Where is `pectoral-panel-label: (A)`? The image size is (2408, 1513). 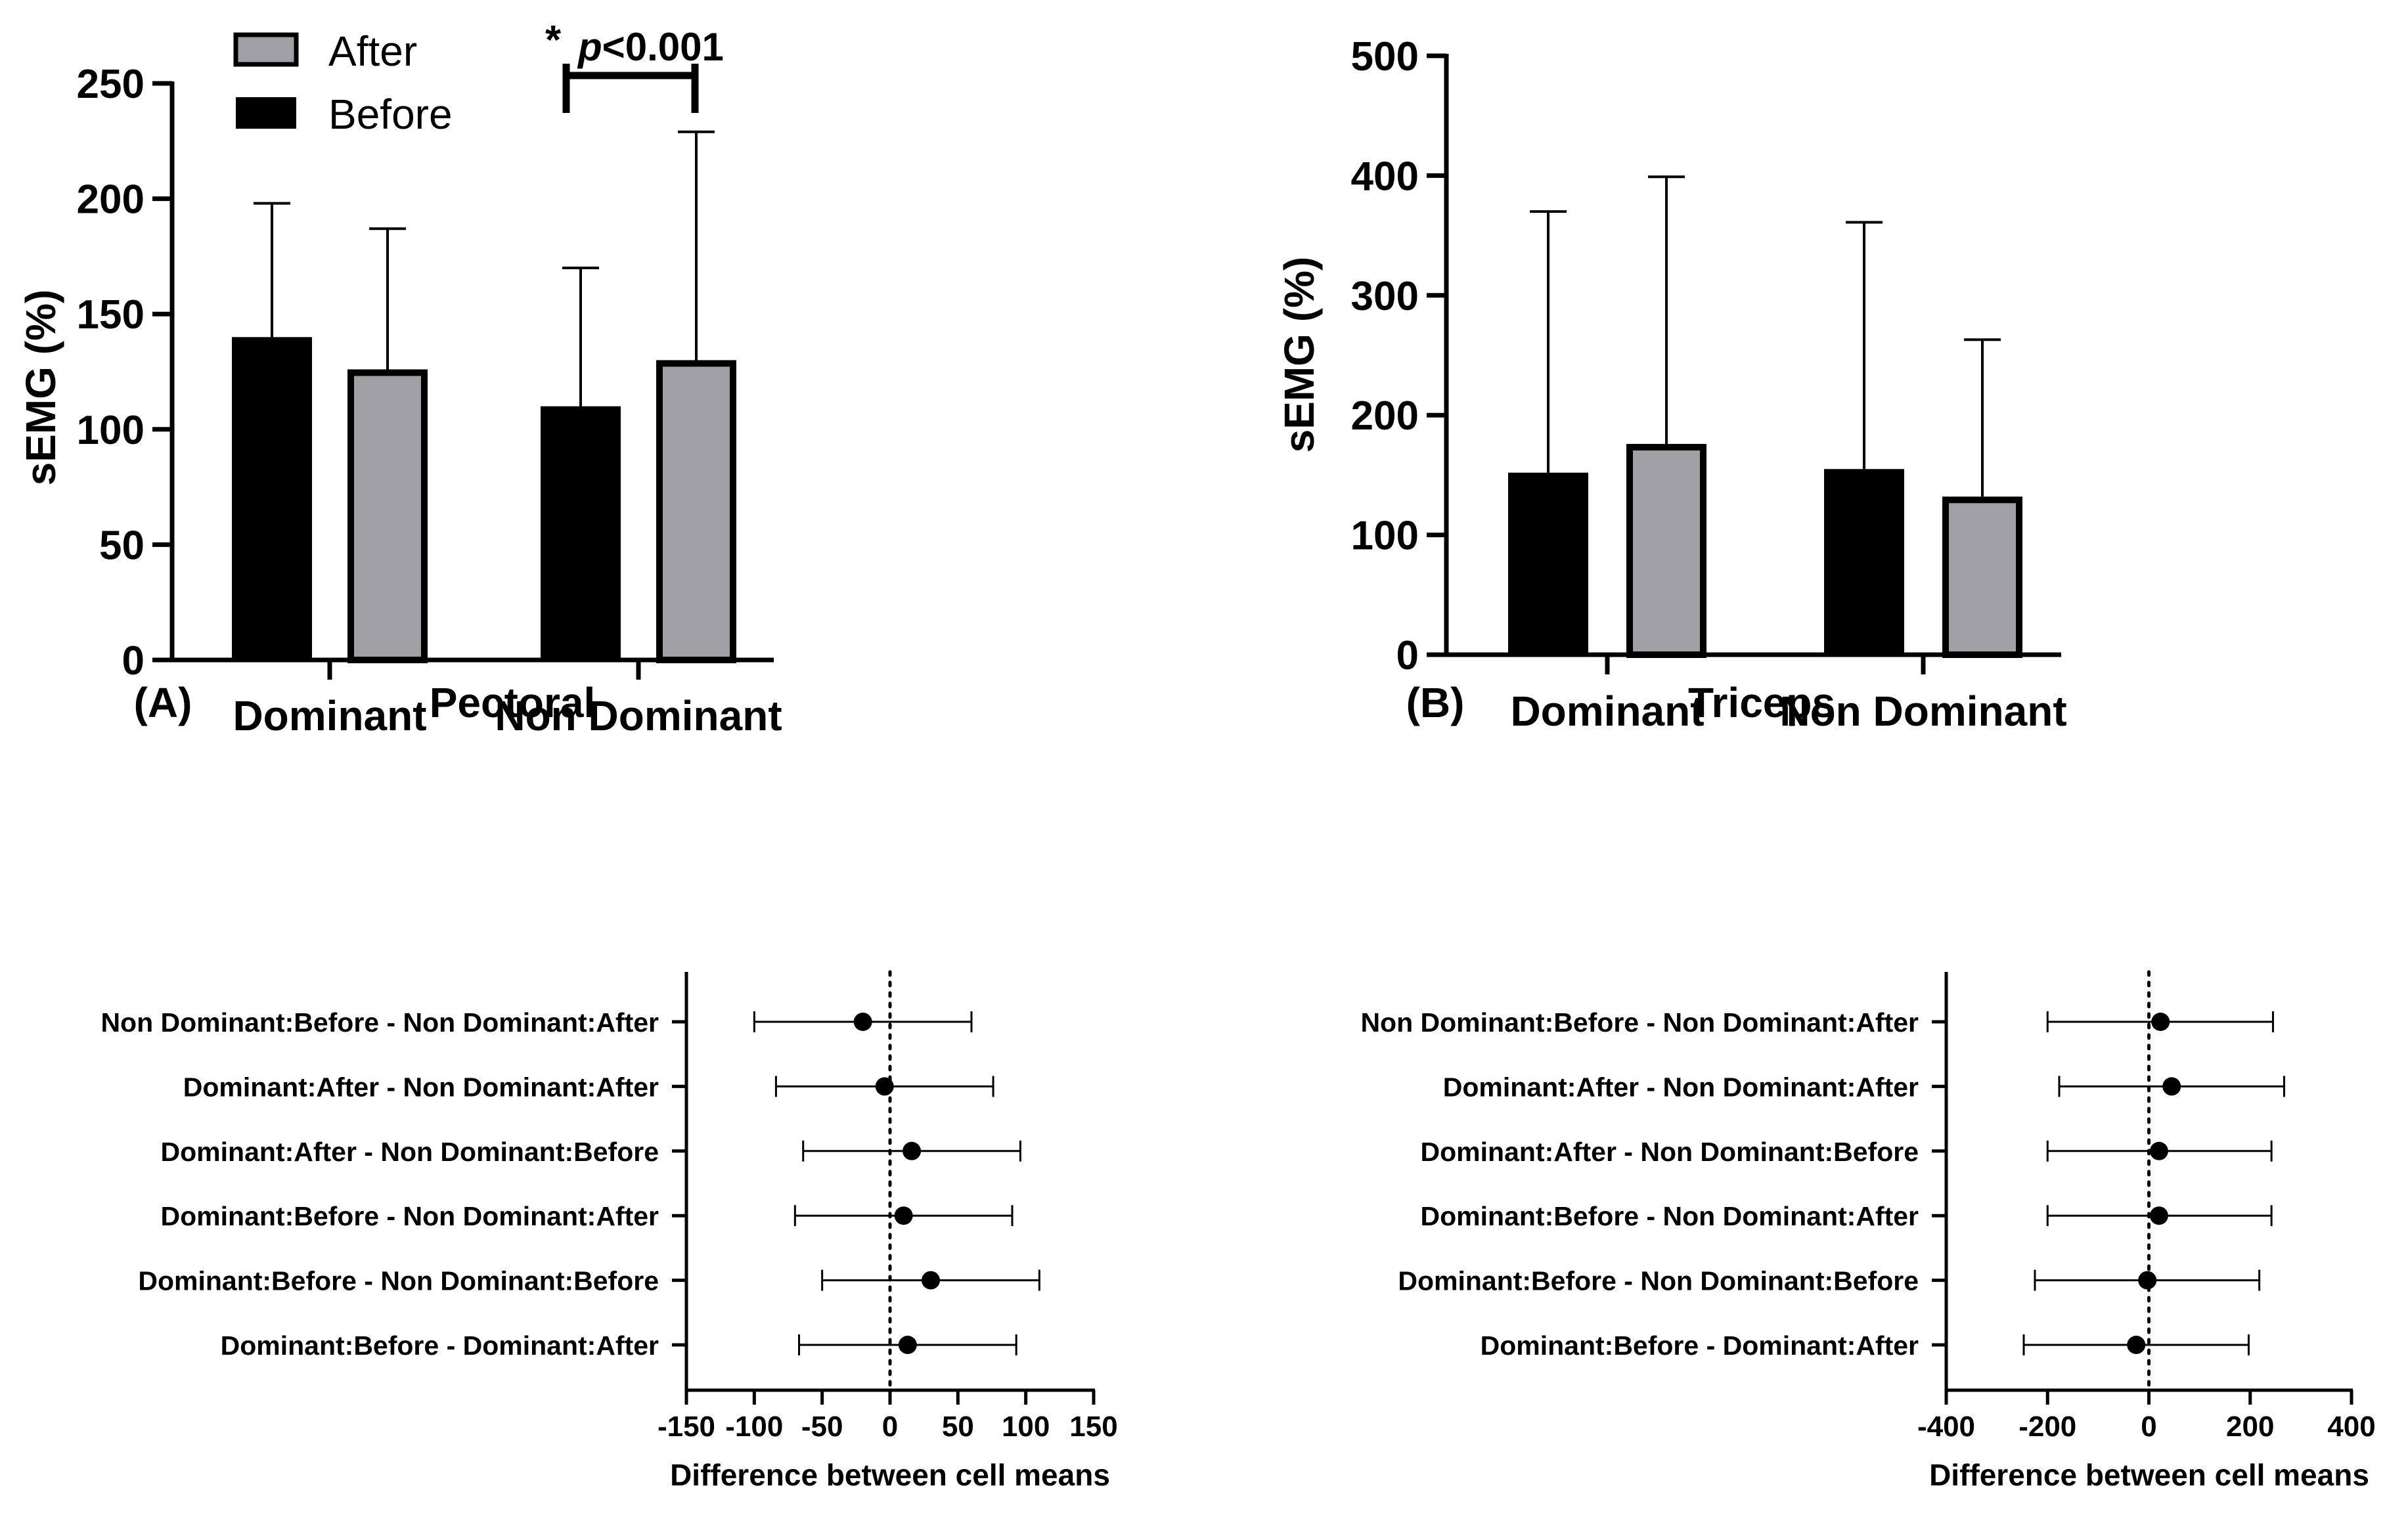
pectoral-panel-label: (A) is located at coordinates (163, 702).